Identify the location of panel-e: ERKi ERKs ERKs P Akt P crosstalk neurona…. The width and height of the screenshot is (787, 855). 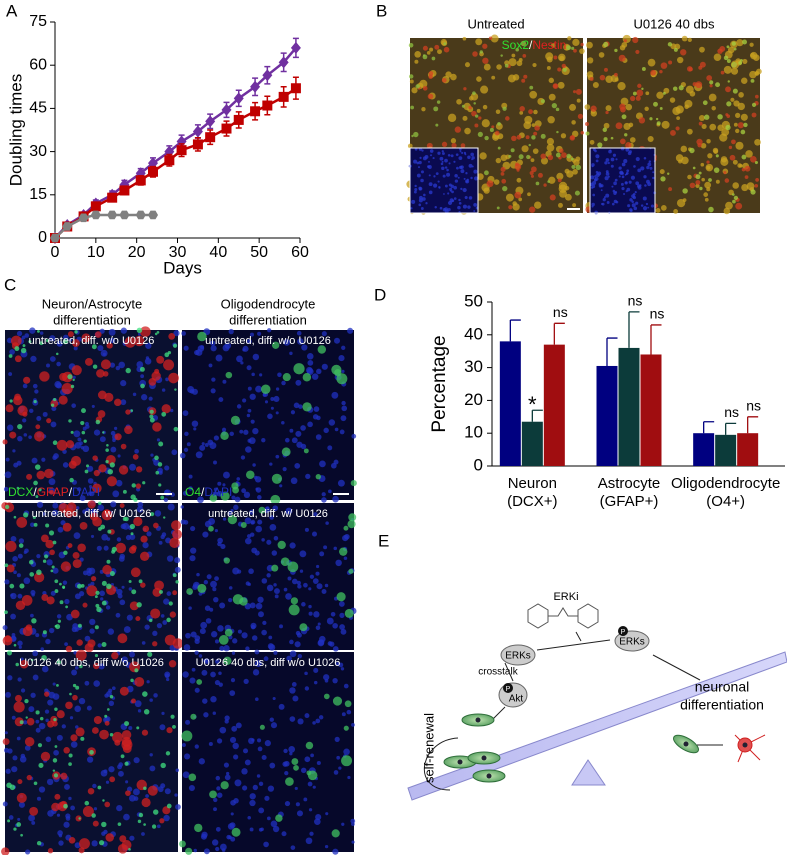
(597, 696).